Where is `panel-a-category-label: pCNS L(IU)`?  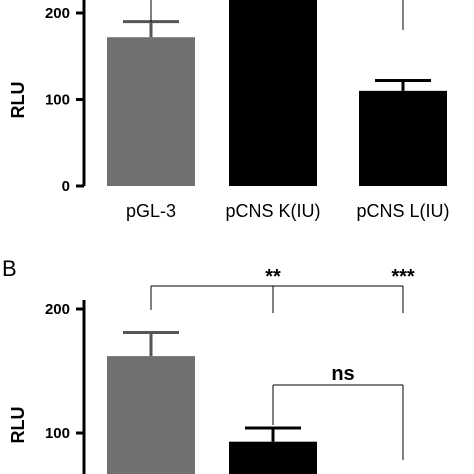
panel-a-category-label: pCNS L(IU) is located at coordinates (402, 211).